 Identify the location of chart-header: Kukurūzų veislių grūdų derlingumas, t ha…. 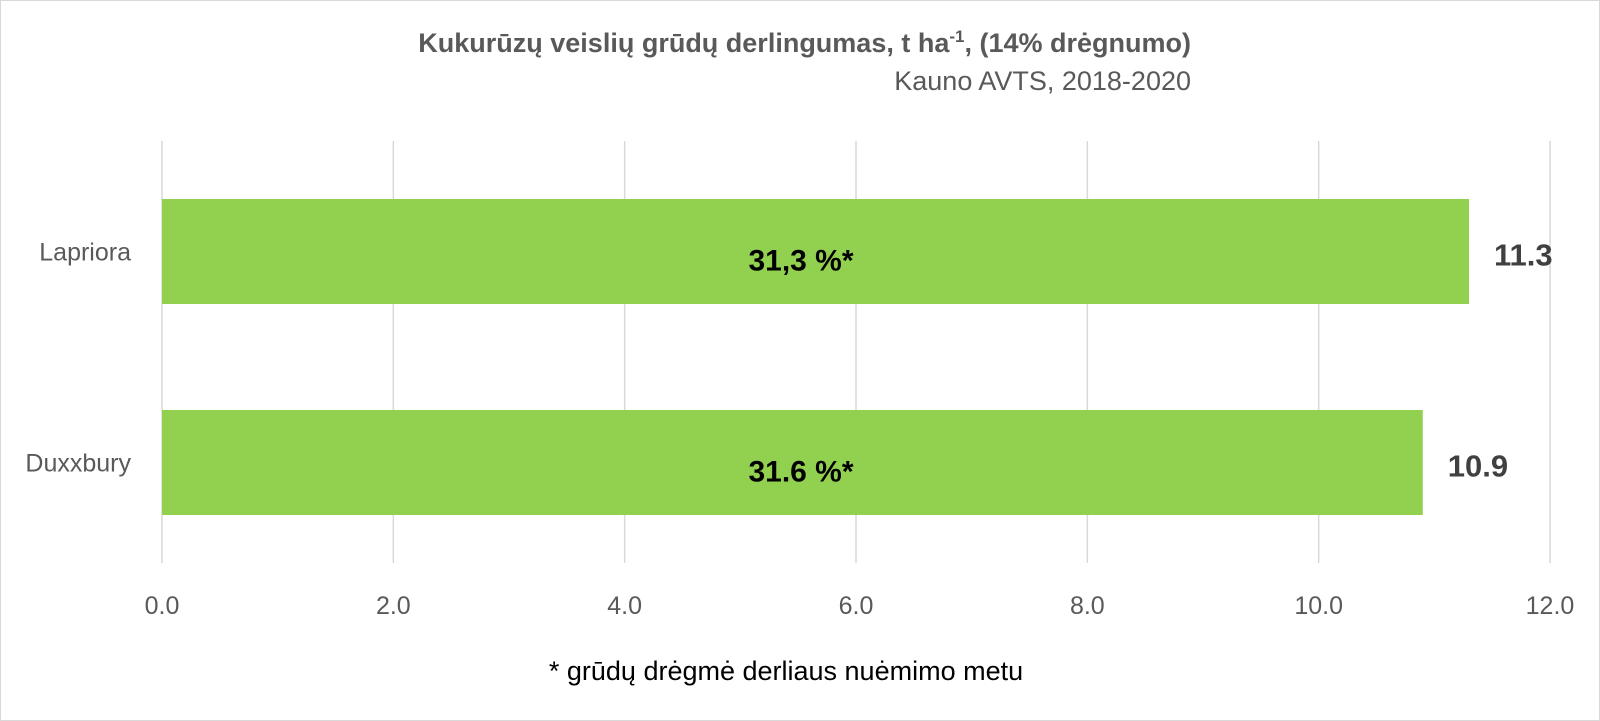
(596, 63).